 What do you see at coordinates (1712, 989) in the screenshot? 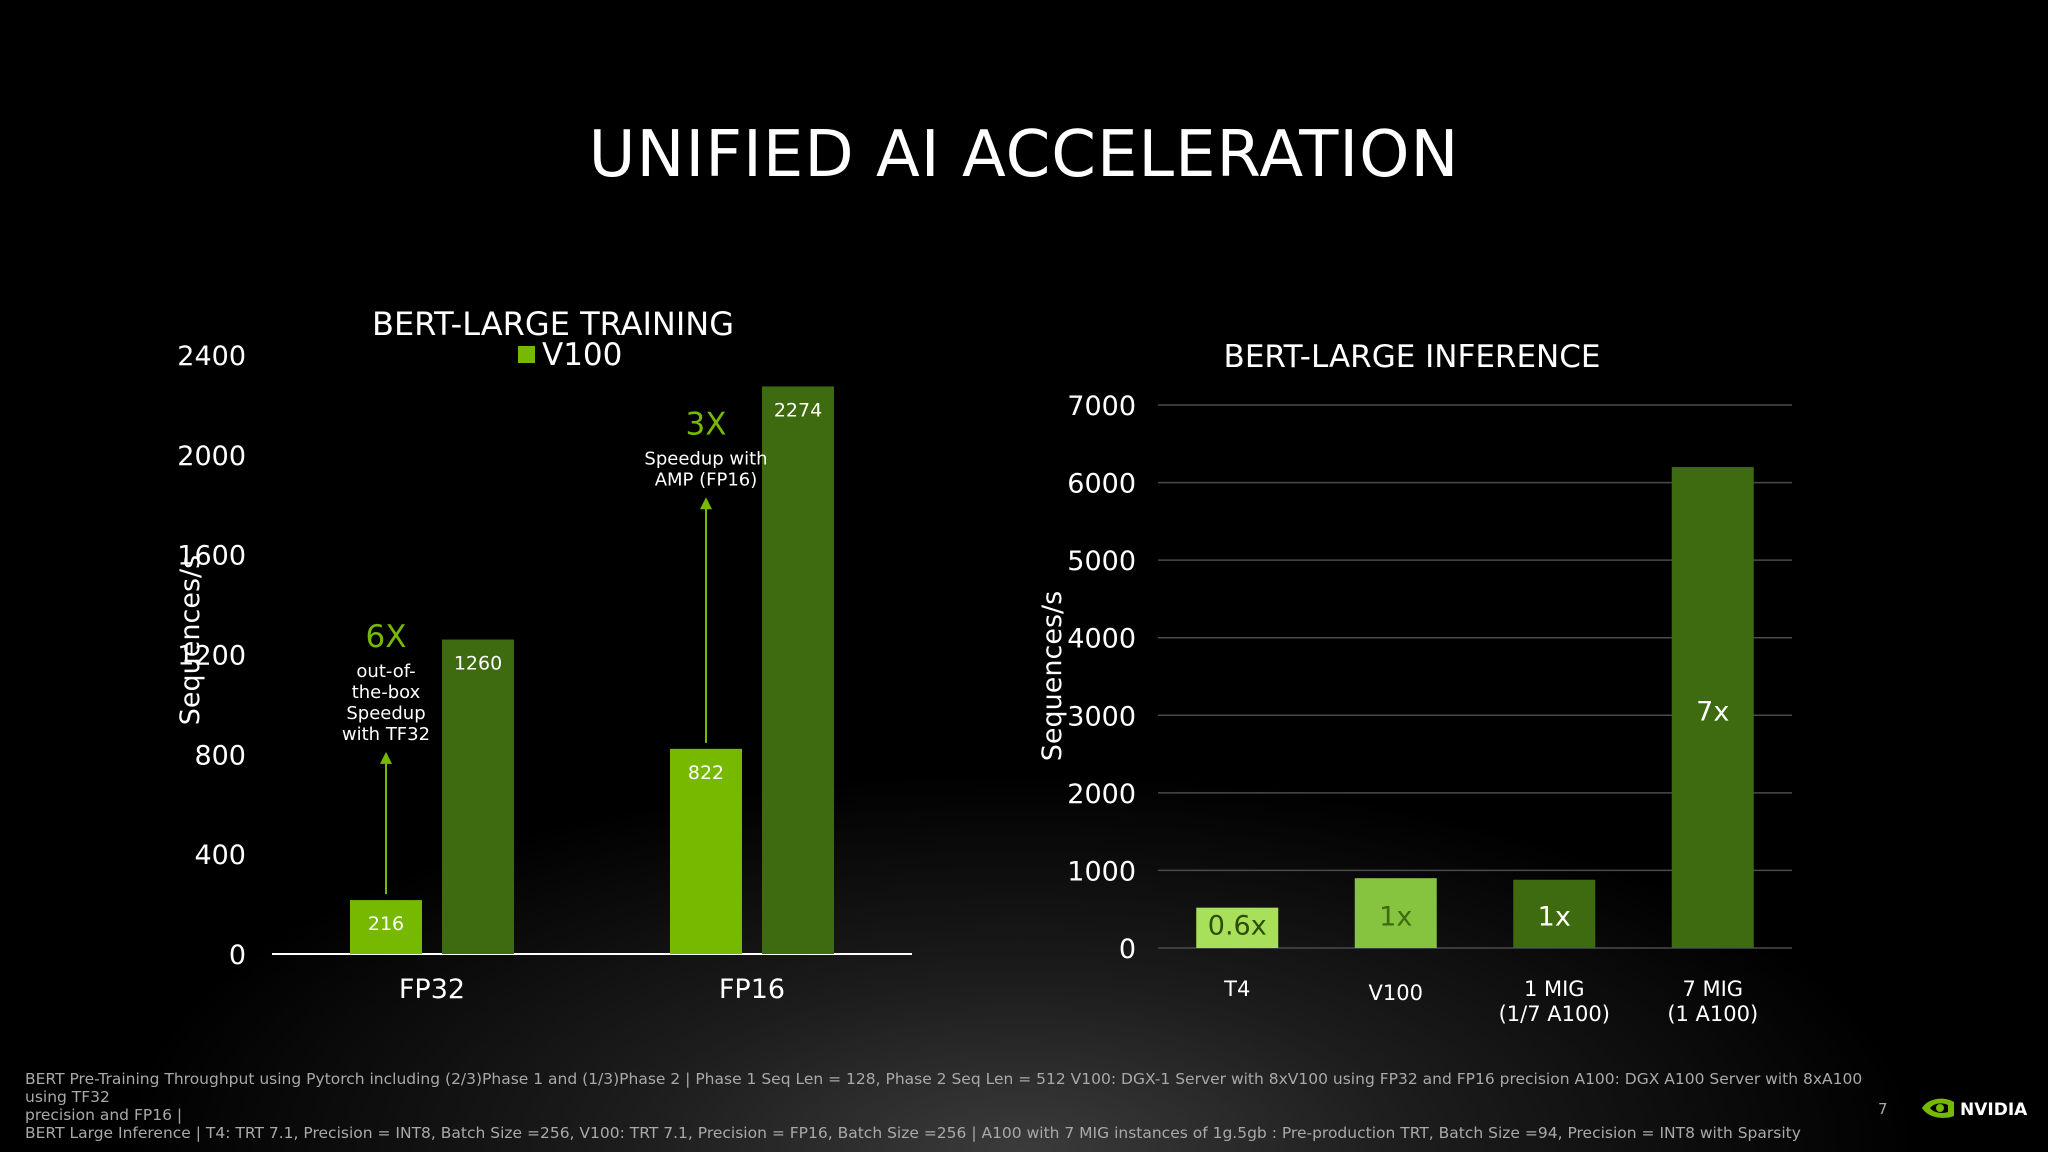
I see `x-tick-label: 7 MIG` at bounding box center [1712, 989].